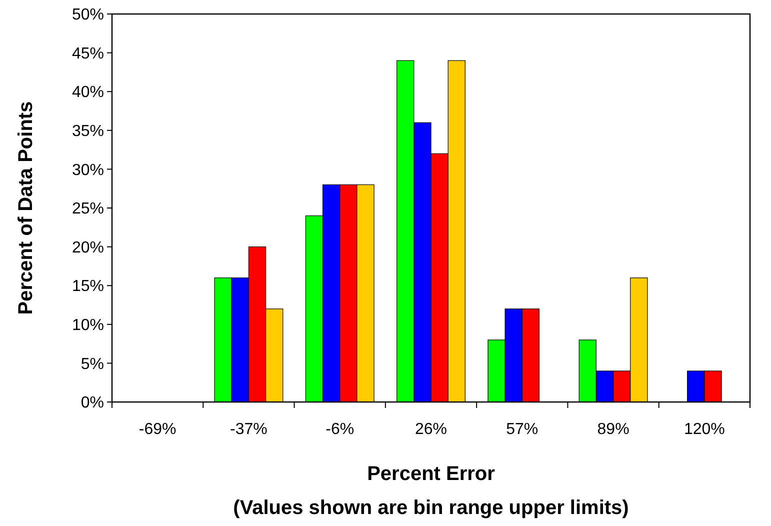  I want to click on y-tick-label: 10%, so click(88, 325).